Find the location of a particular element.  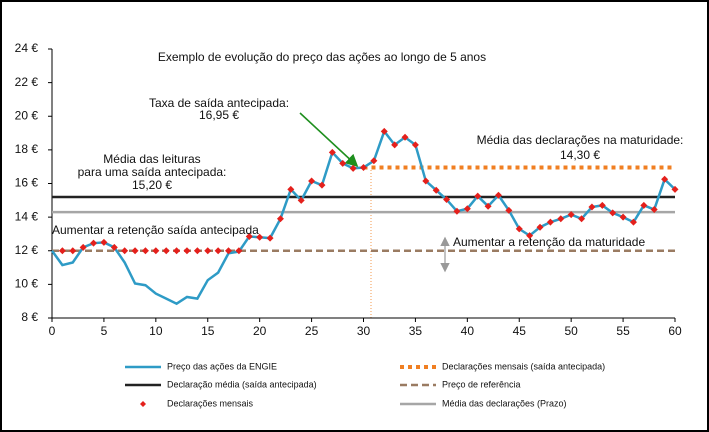

x-tick-label: 55 is located at coordinates (623, 331).